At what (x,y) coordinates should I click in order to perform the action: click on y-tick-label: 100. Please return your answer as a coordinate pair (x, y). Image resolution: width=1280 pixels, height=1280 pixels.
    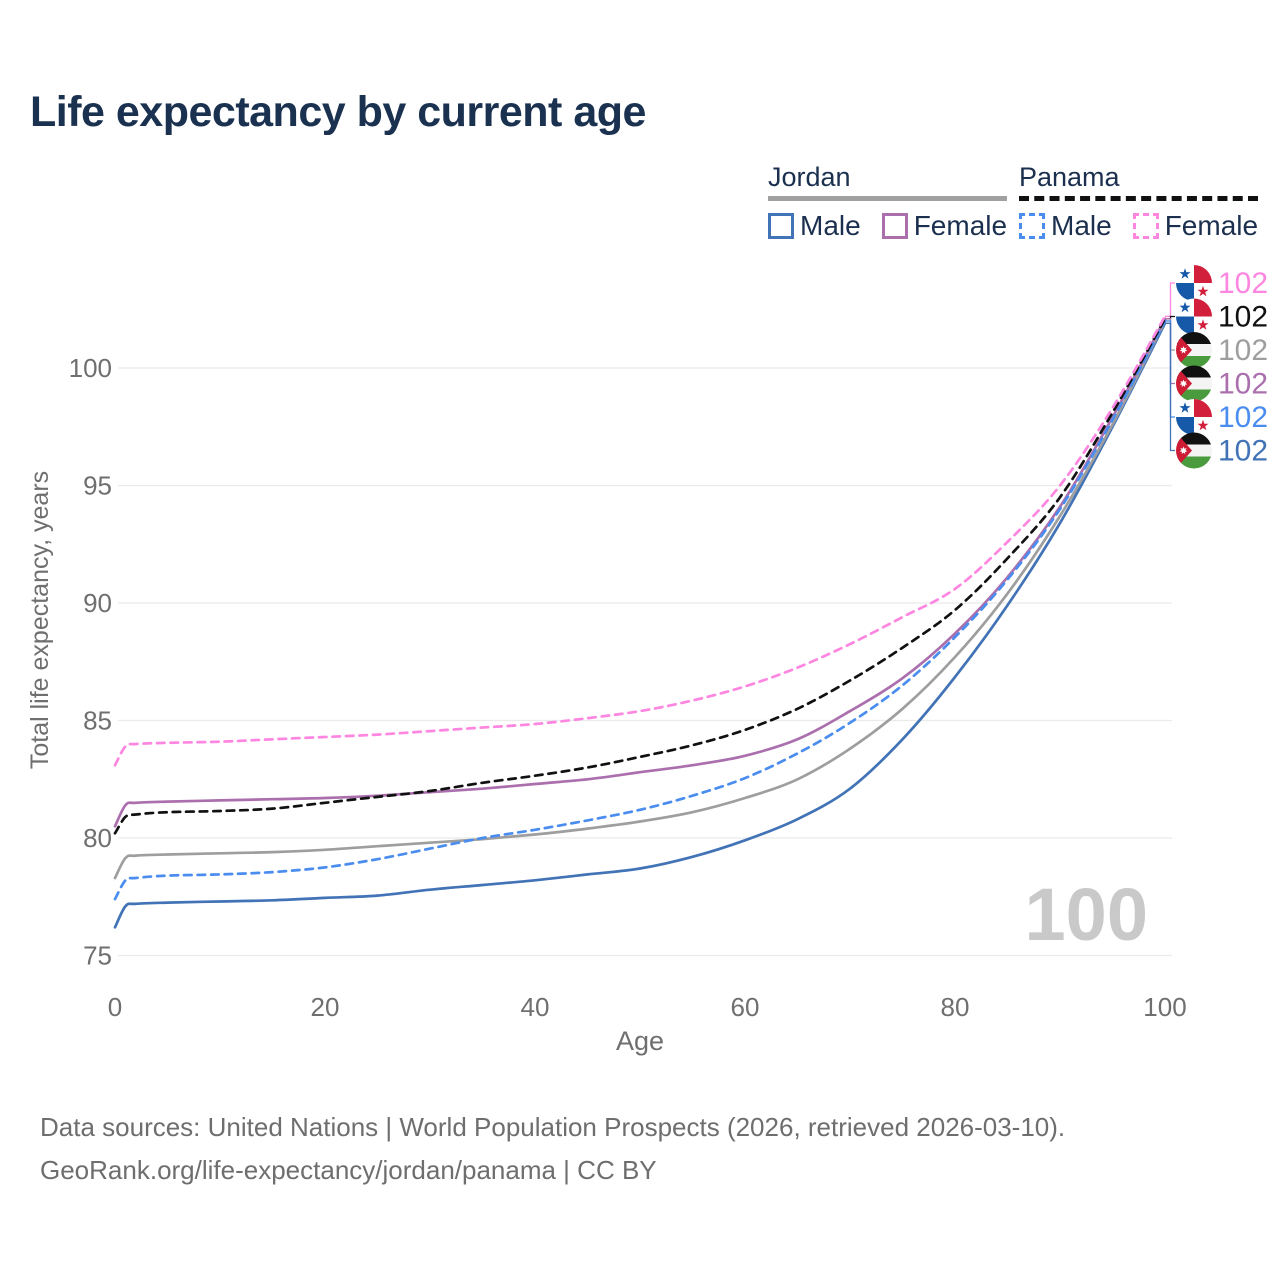
    Looking at the image, I should click on (90, 368).